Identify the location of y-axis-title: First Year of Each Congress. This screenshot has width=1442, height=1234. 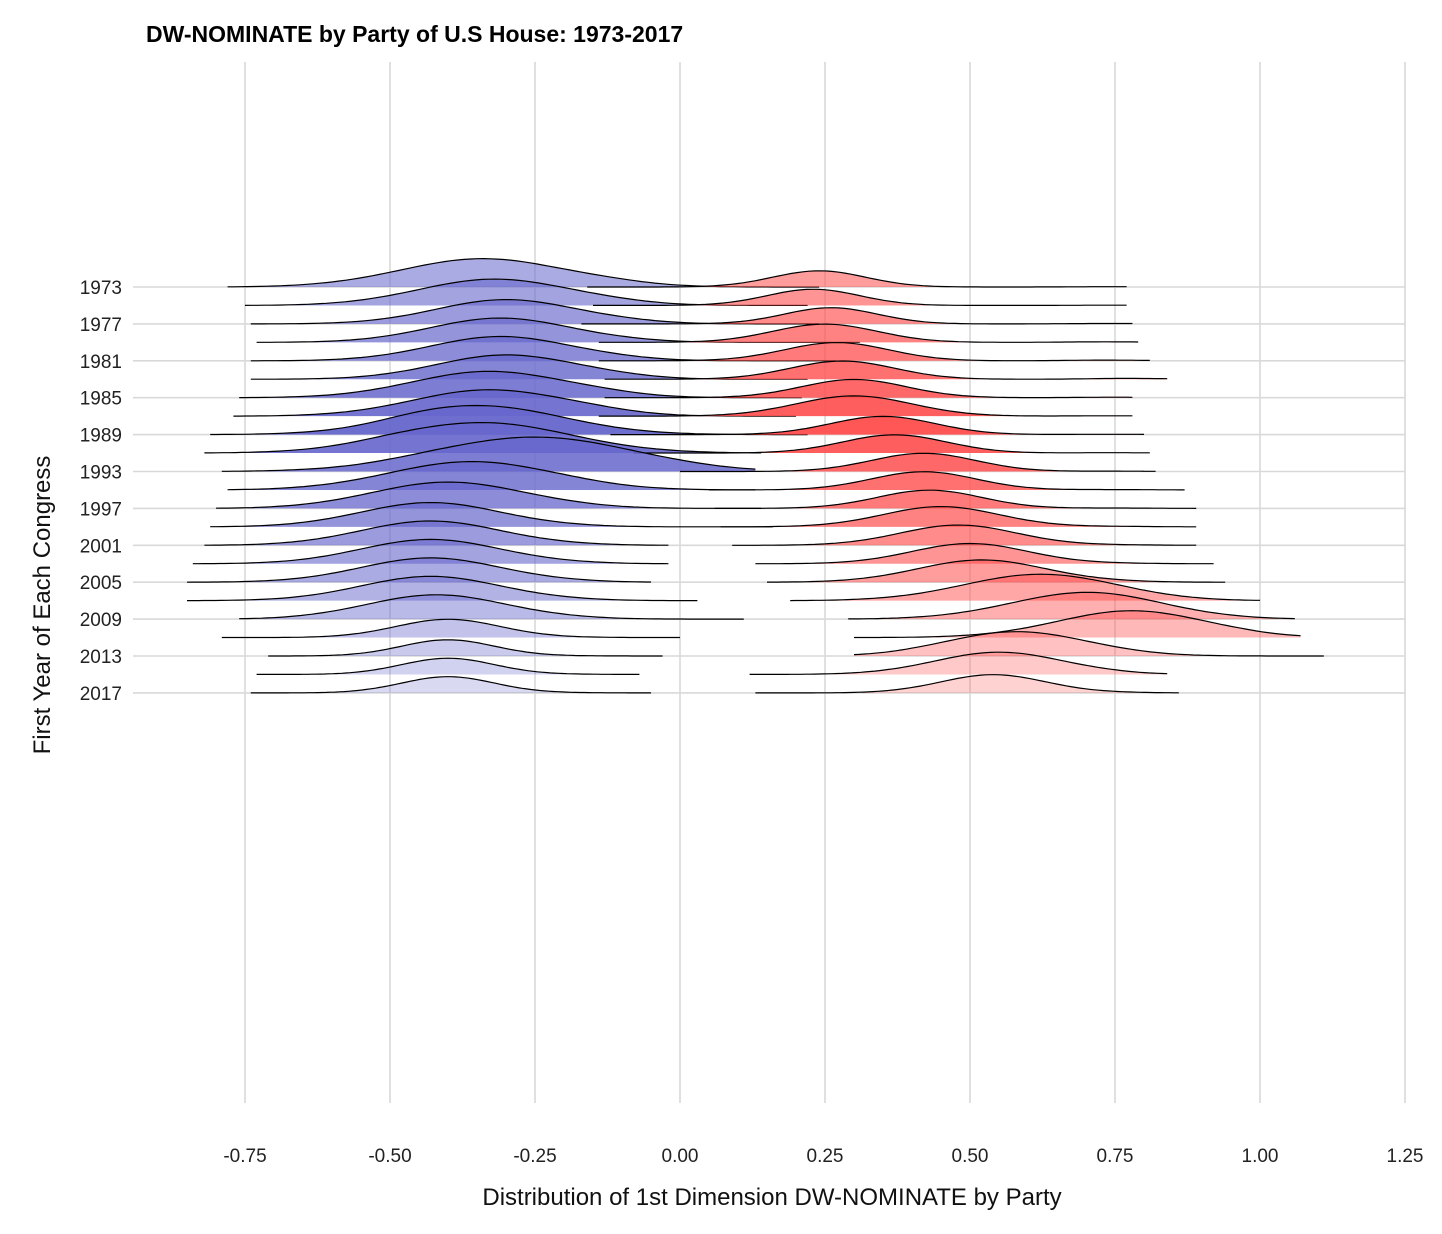
(42, 605).